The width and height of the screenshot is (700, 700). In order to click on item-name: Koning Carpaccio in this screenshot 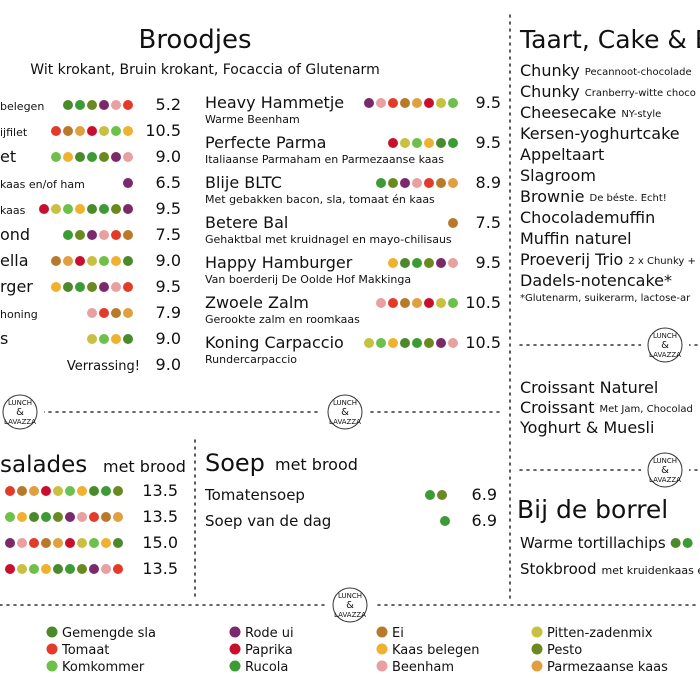, I will do `click(274, 343)`.